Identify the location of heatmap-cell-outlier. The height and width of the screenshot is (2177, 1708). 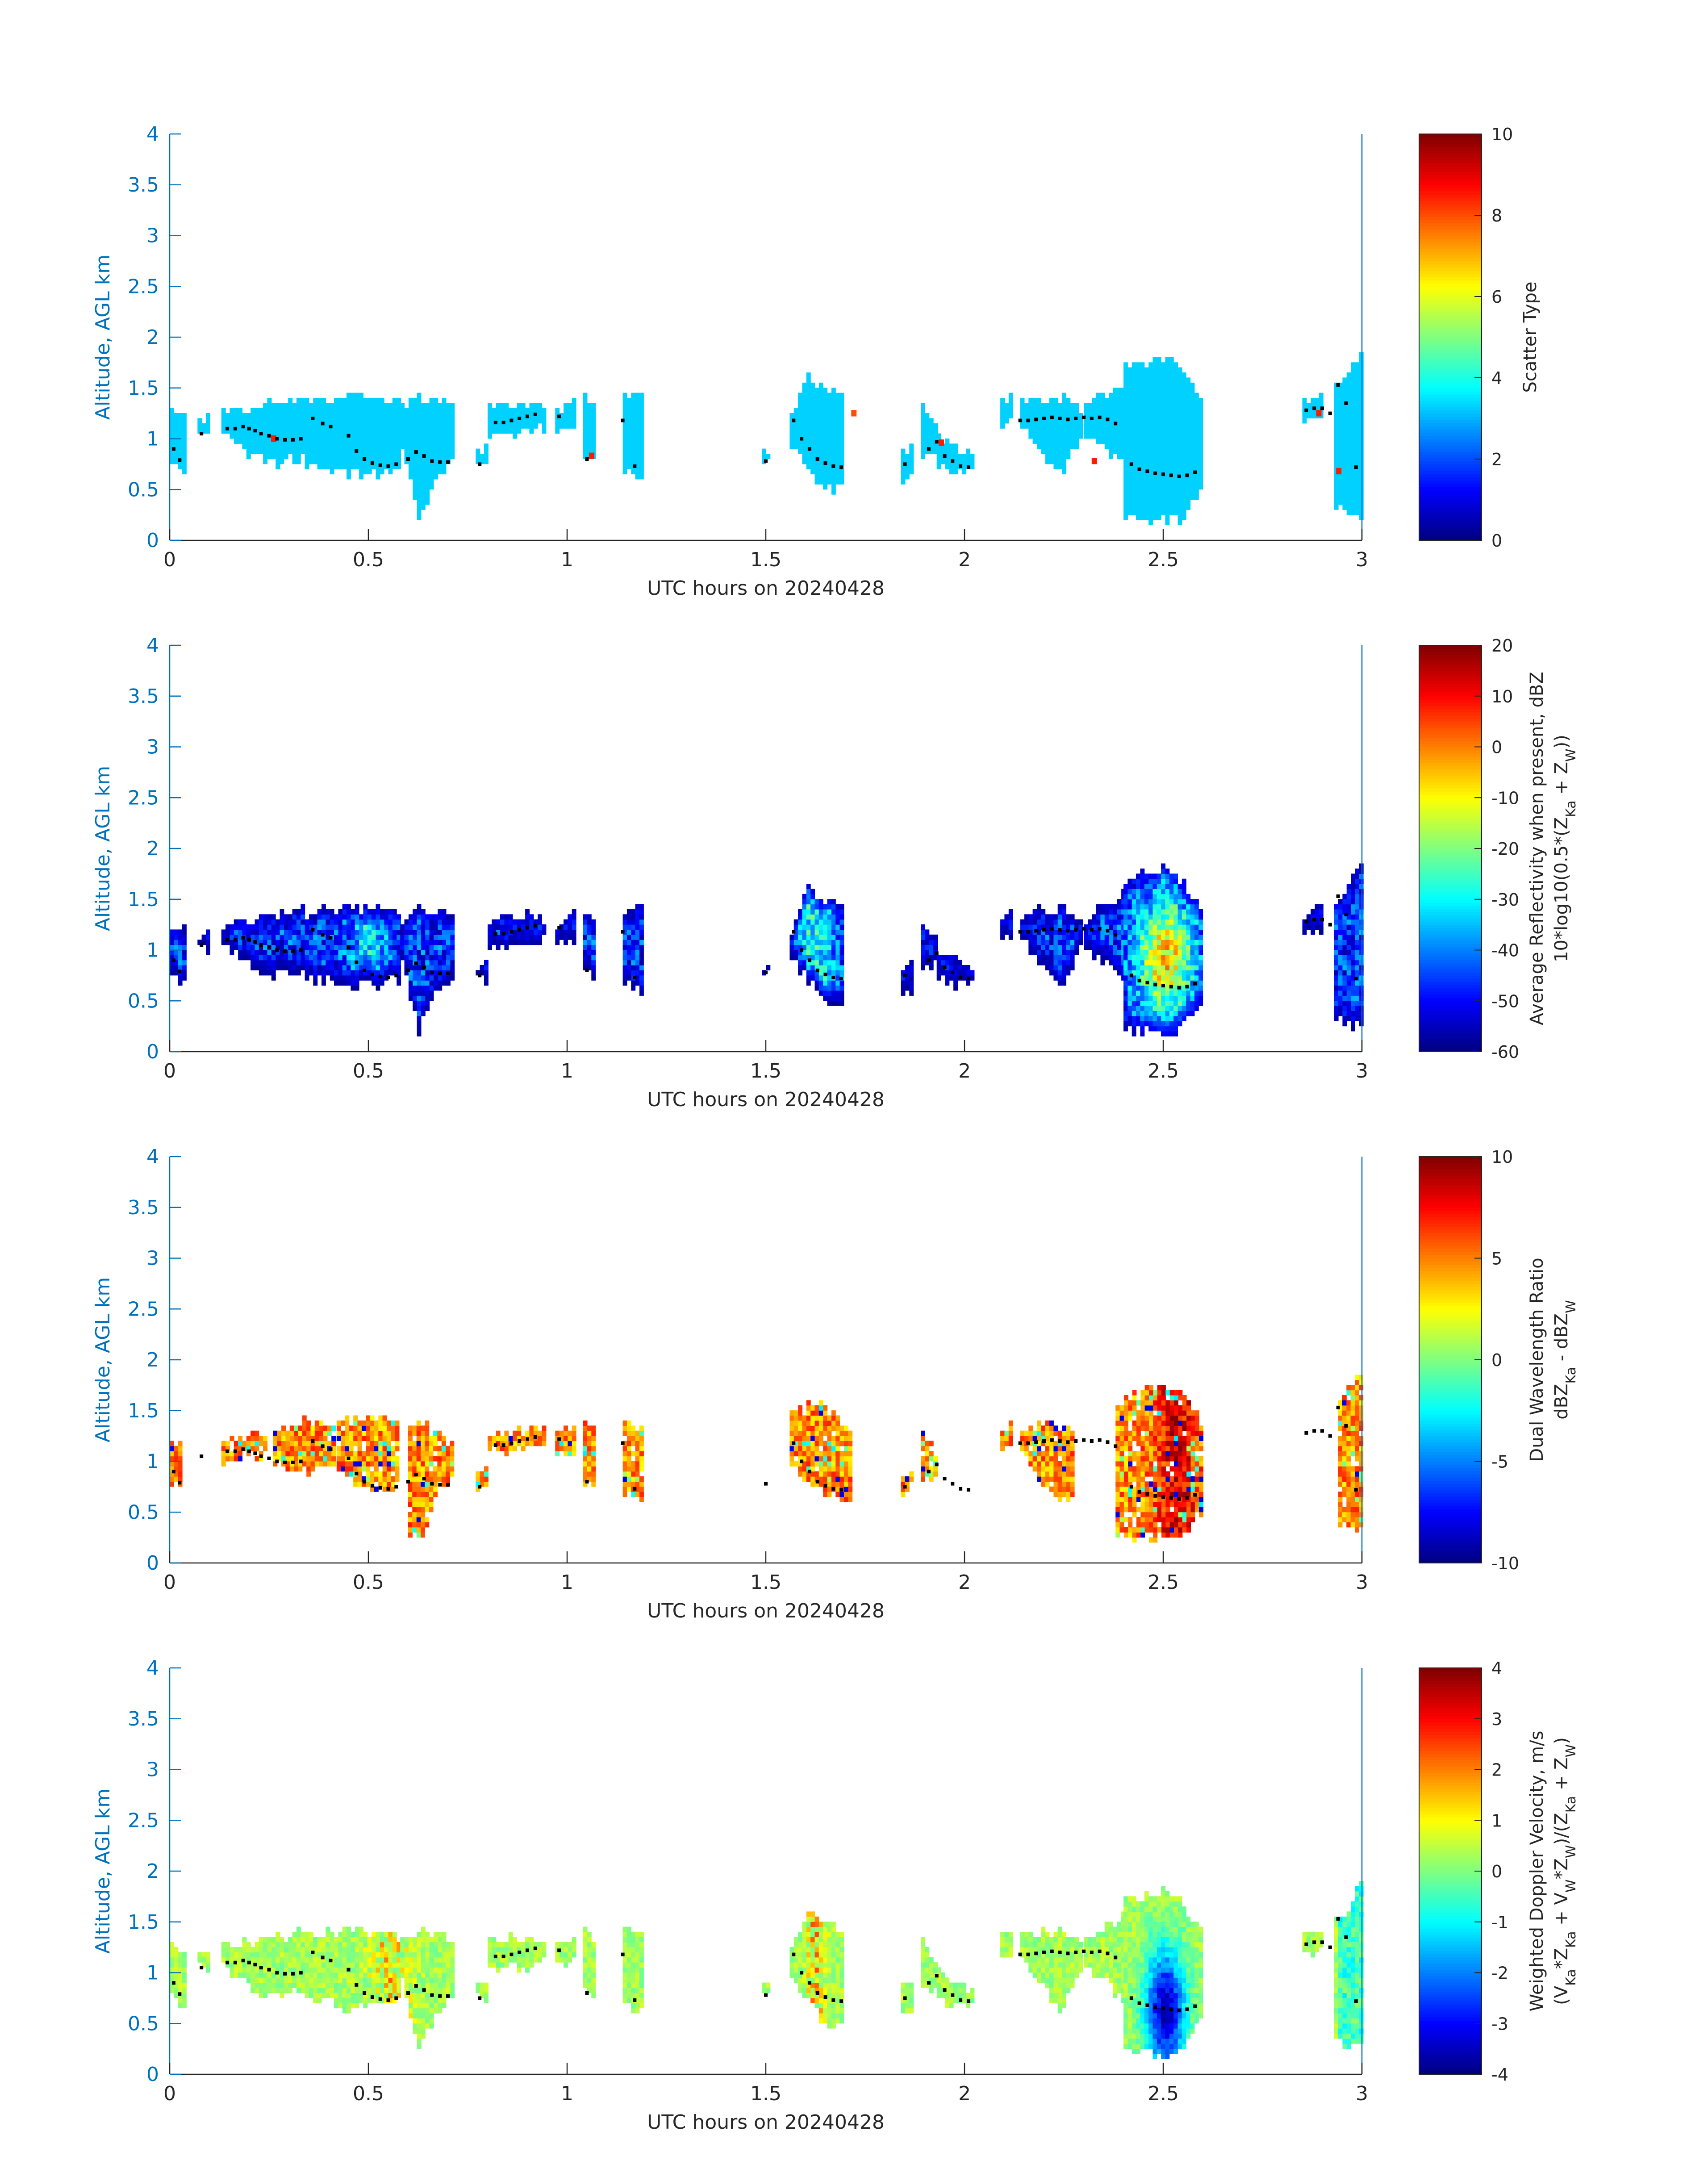
(591, 455).